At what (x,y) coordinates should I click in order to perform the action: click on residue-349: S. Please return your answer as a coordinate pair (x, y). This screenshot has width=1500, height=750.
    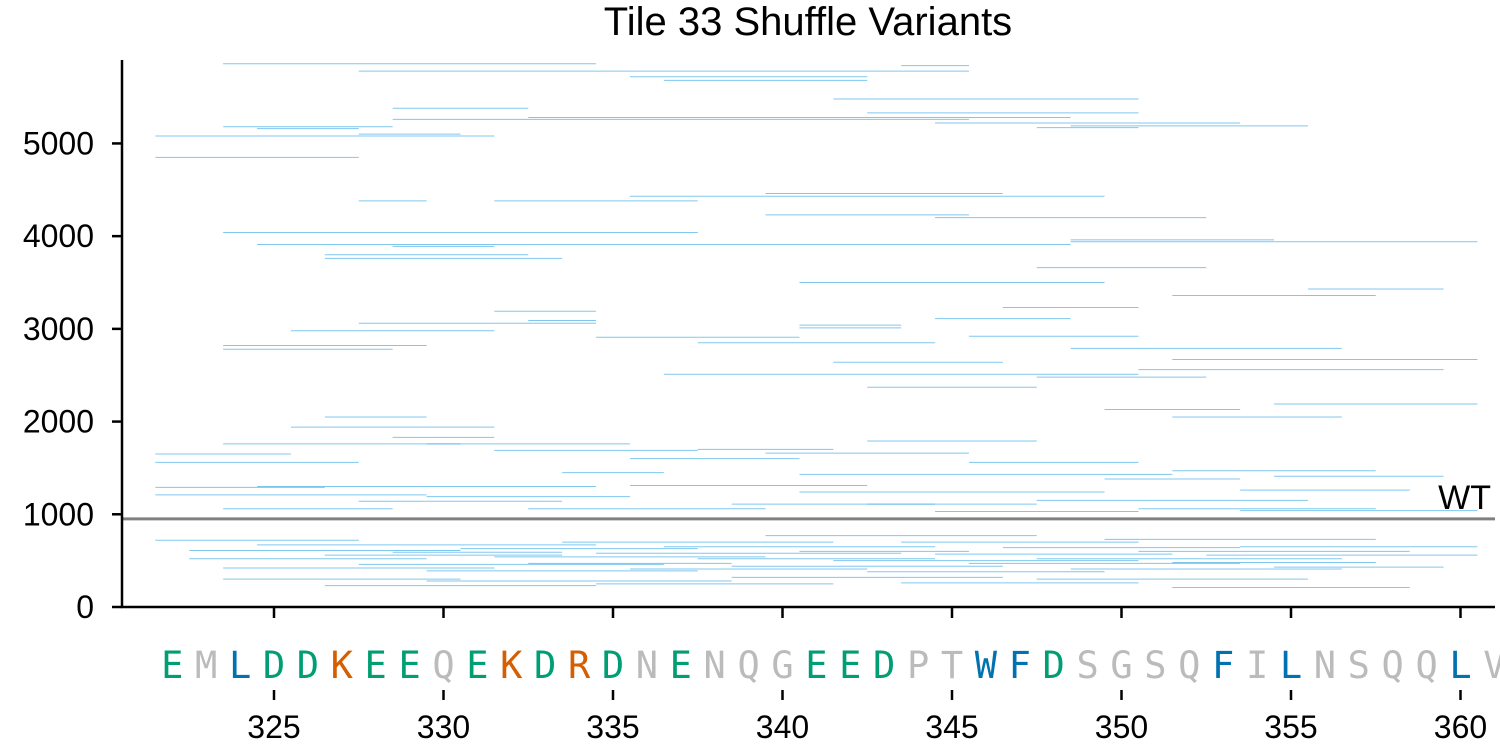
    Looking at the image, I should click on (1087, 665).